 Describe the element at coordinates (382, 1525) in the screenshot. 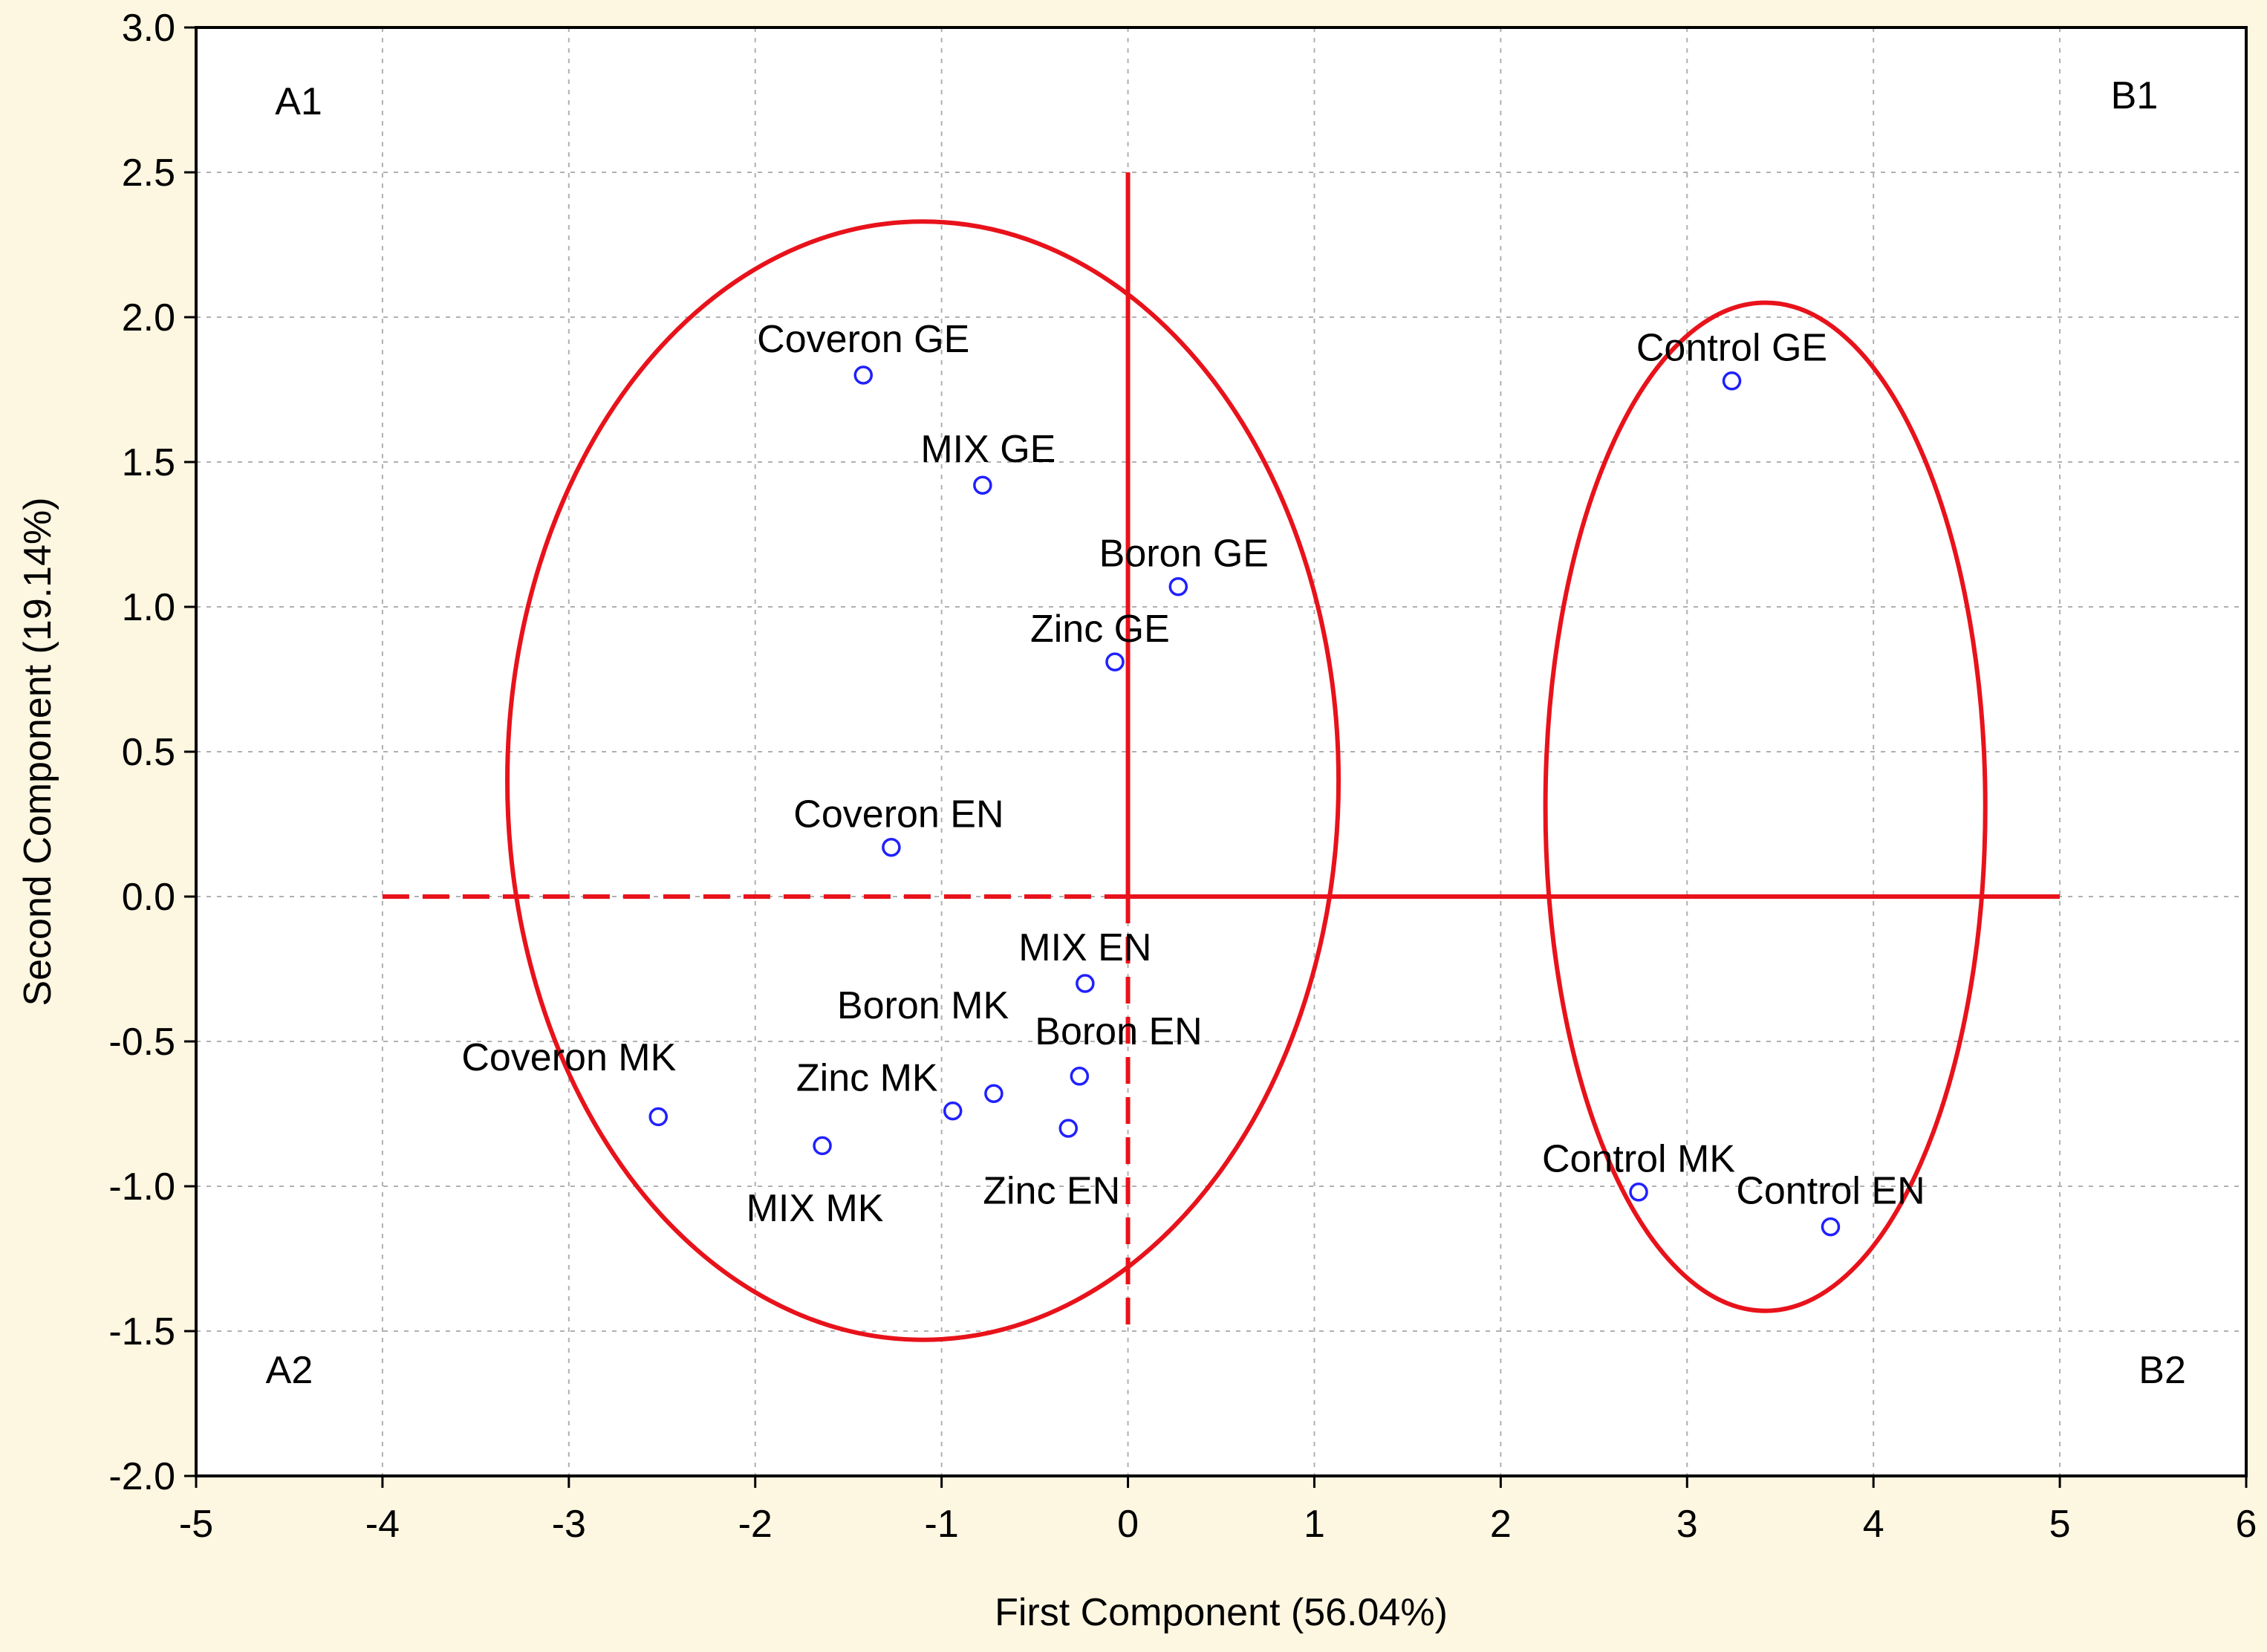

I see `x-tick-label: -4` at that location.